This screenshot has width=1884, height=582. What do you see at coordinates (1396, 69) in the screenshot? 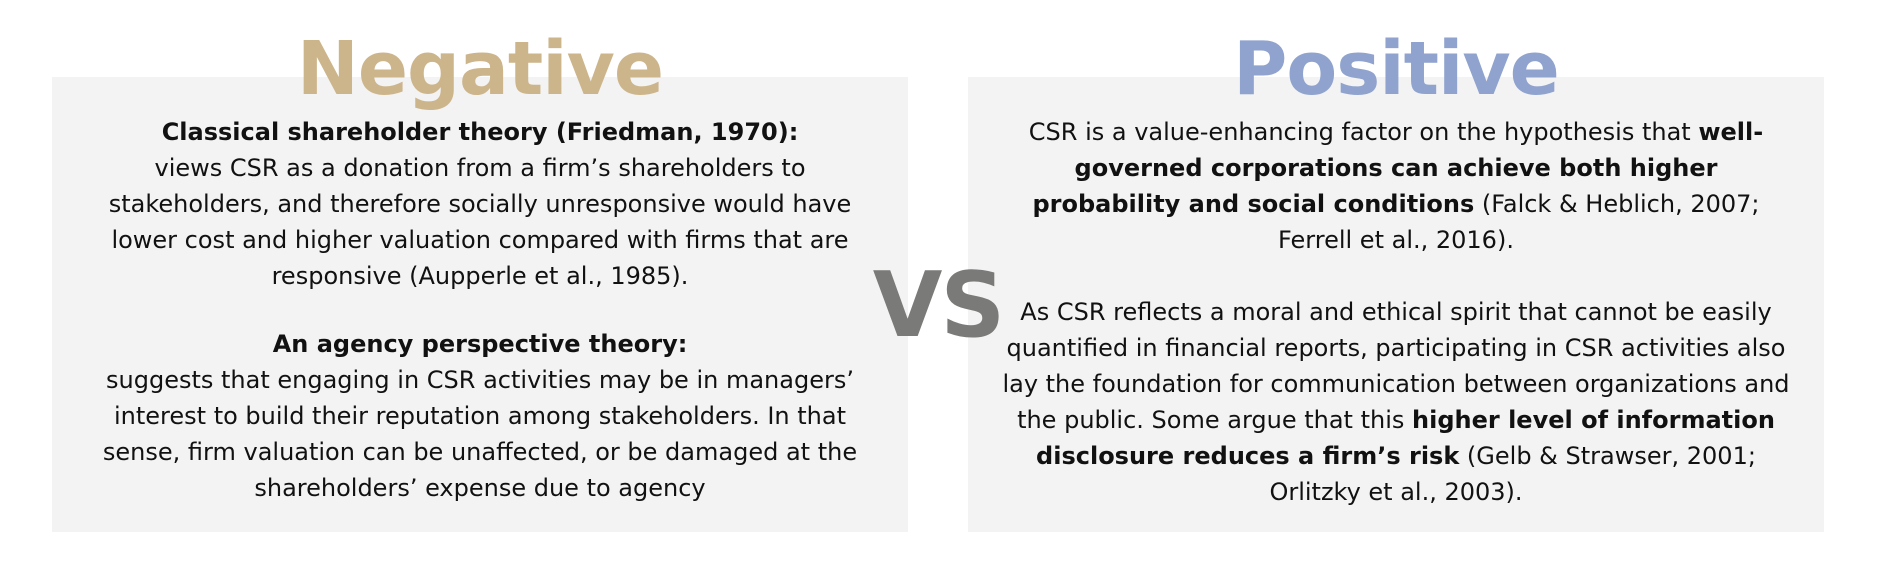
I see `positive-heading: Positive` at bounding box center [1396, 69].